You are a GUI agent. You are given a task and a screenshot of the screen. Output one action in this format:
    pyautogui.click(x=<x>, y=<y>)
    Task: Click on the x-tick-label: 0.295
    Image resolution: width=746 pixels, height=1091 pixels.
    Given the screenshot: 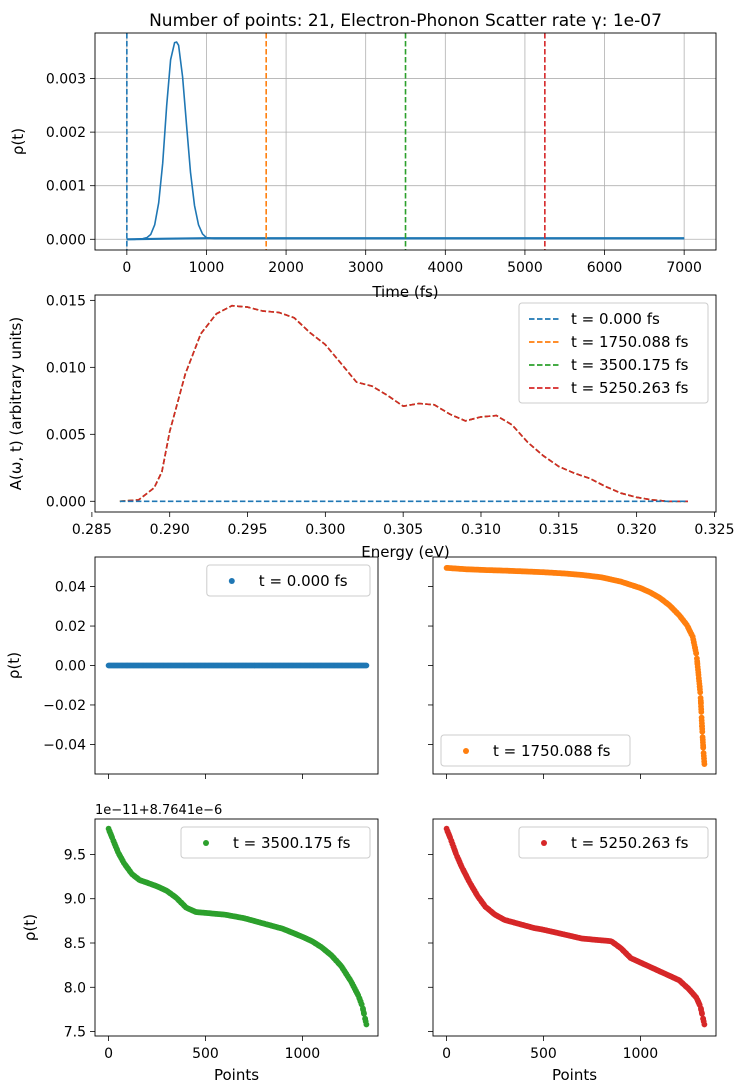 What is the action you would take?
    pyautogui.click(x=247, y=530)
    